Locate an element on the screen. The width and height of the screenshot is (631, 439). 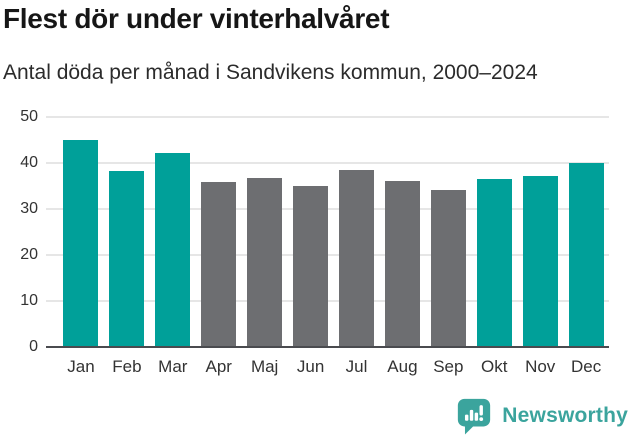
bar-column-jan is located at coordinates (81, 232).